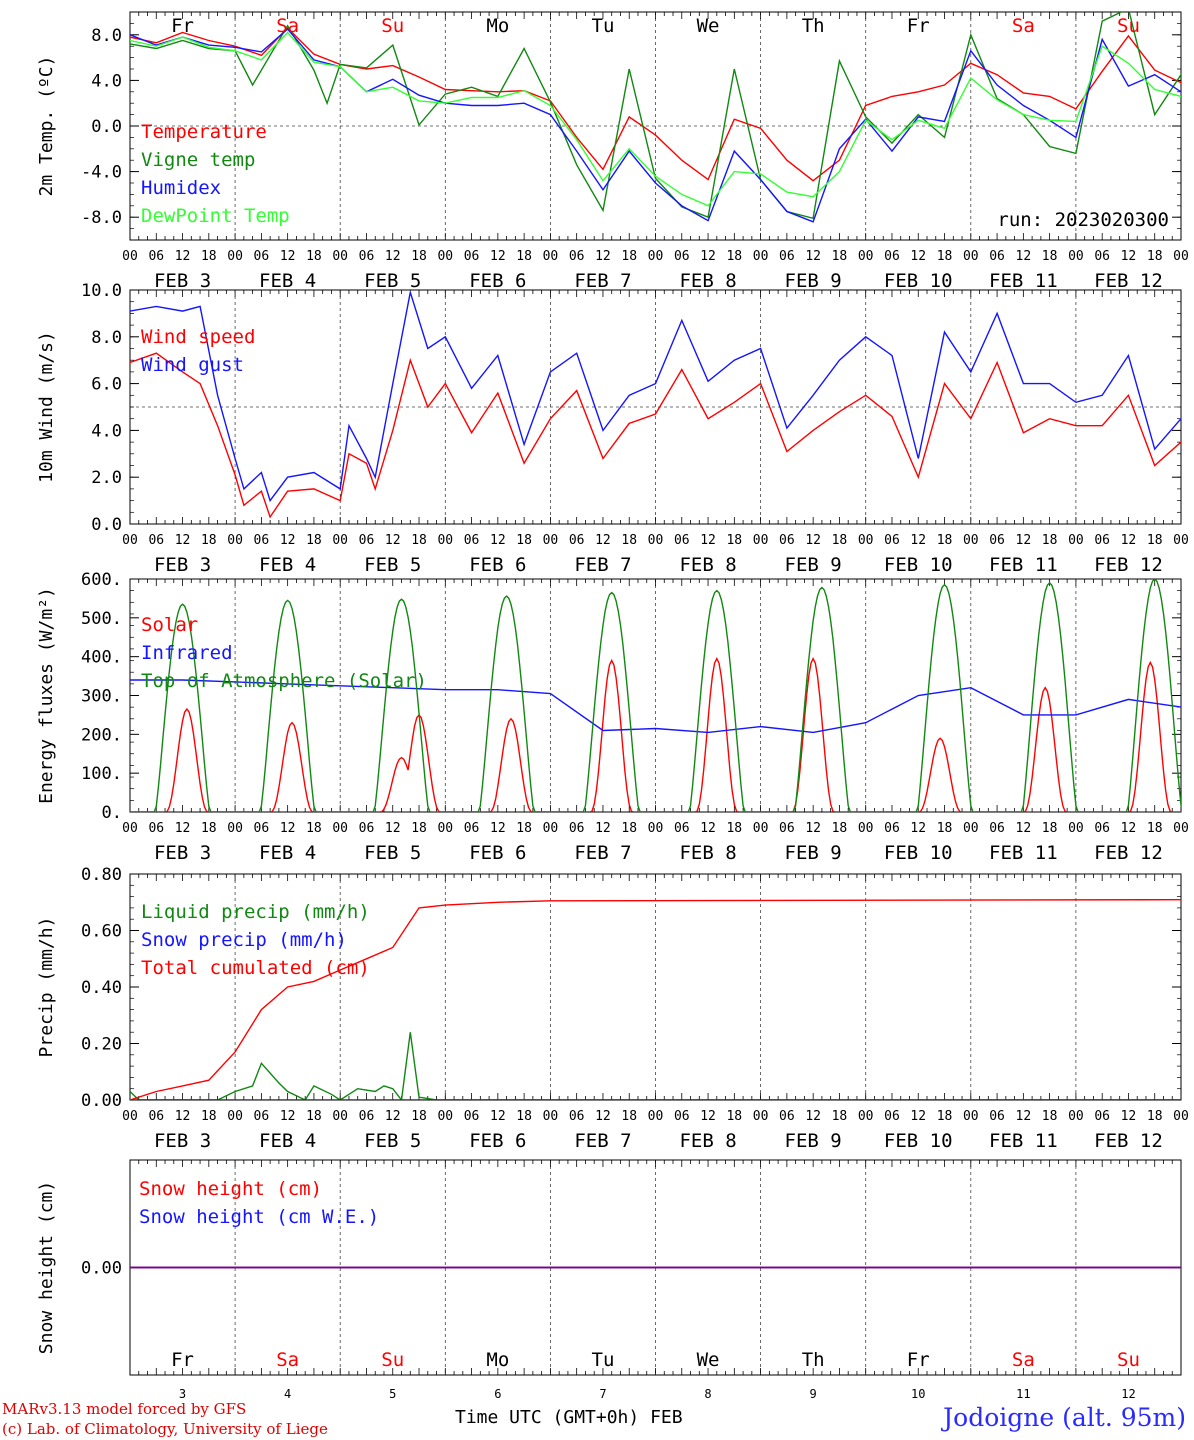 The height and width of the screenshot is (1440, 1194). Describe the element at coordinates (192, 365) in the screenshot. I see `legend-entry: Wind gust` at that location.